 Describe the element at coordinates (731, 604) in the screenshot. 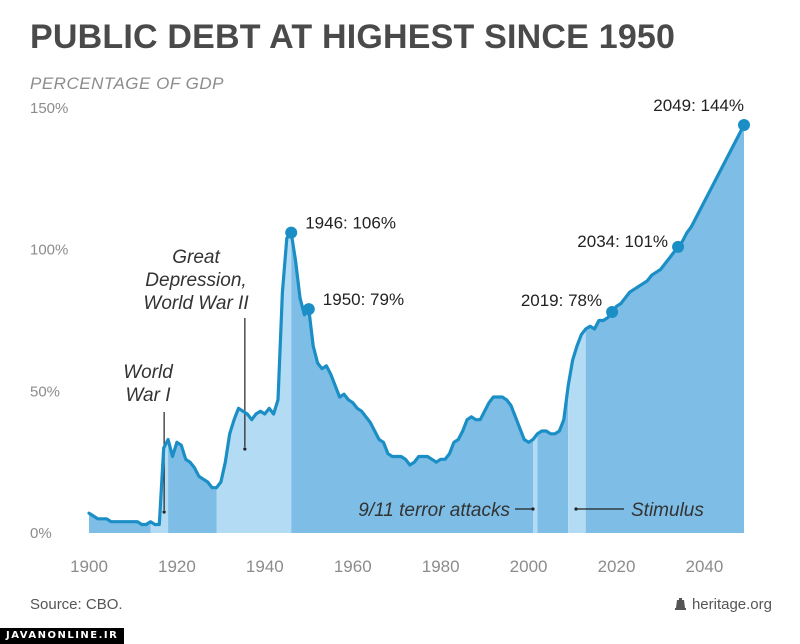

I see `credit-label: heritage.org` at that location.